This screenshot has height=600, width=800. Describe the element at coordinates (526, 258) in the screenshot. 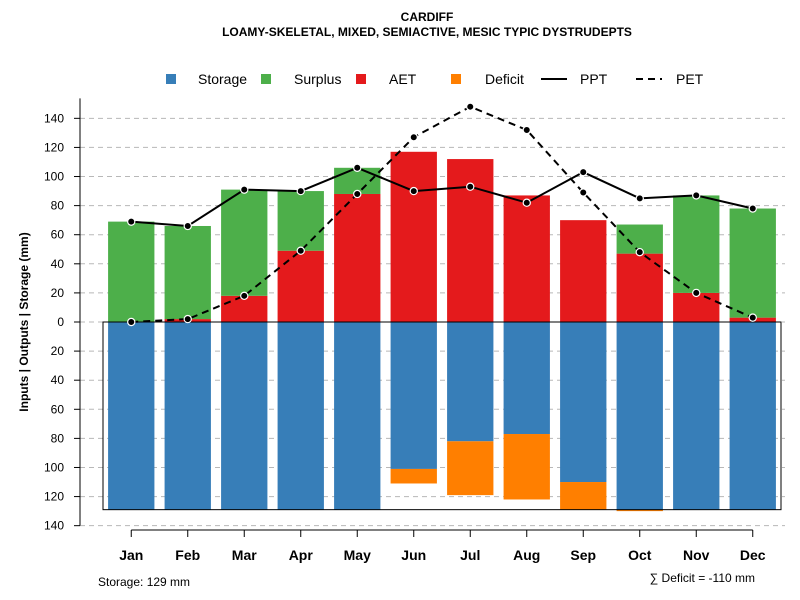

I see `bar-aet-aug` at that location.